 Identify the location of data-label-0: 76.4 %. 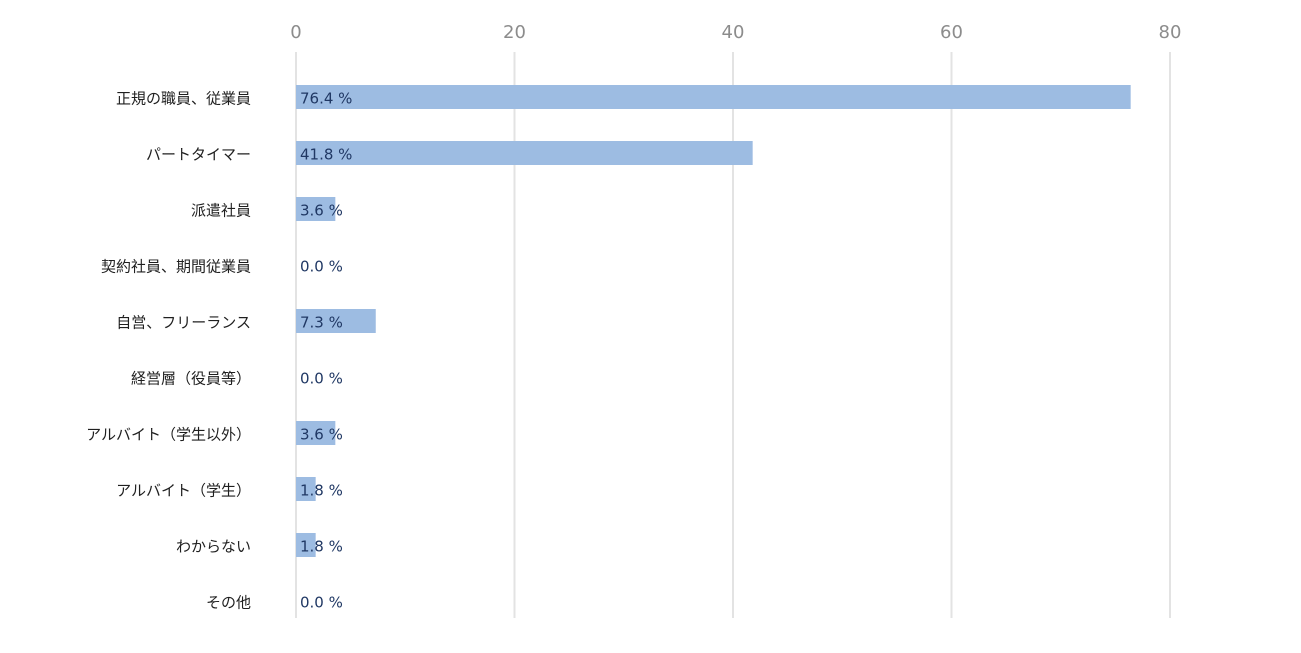
(326, 99).